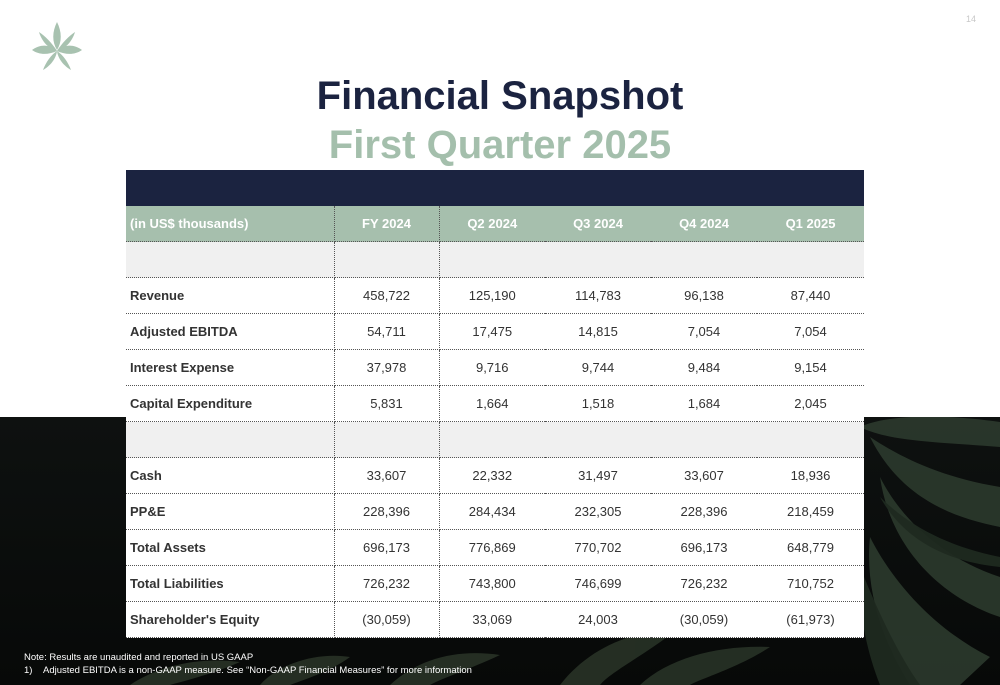  What do you see at coordinates (57, 46) in the screenshot?
I see `leaf-logo-icon` at bounding box center [57, 46].